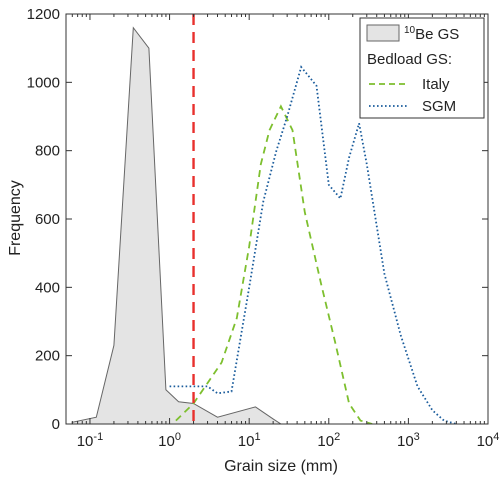 This screenshot has height=478, width=500. What do you see at coordinates (47, 287) in the screenshot?
I see `y-tick-label: 400` at bounding box center [47, 287].